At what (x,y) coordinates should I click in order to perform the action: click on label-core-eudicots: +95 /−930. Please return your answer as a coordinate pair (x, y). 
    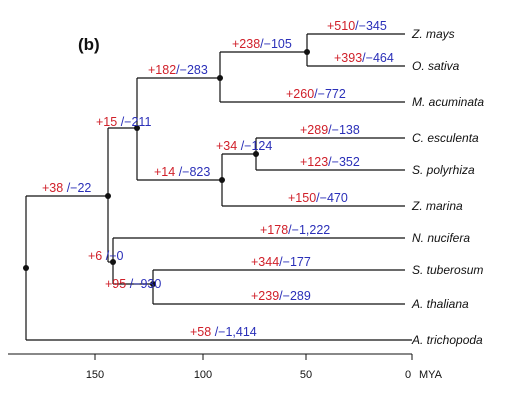
    Looking at the image, I should click on (133, 284).